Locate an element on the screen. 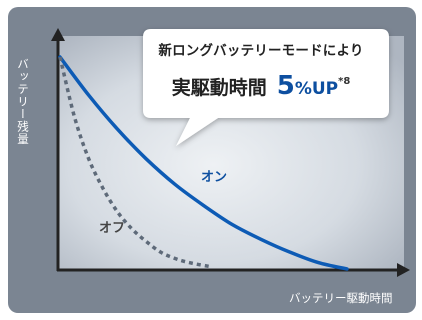  callout-metric: 実駆動時間 5%UP*8 is located at coordinates (261, 86).